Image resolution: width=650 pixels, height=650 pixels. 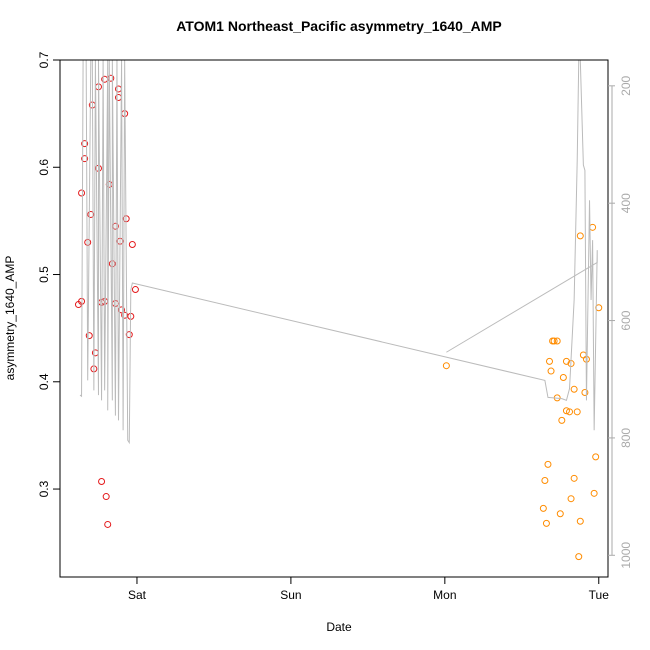 I want to click on y-tick-label: 0.4, so click(x=44, y=381).